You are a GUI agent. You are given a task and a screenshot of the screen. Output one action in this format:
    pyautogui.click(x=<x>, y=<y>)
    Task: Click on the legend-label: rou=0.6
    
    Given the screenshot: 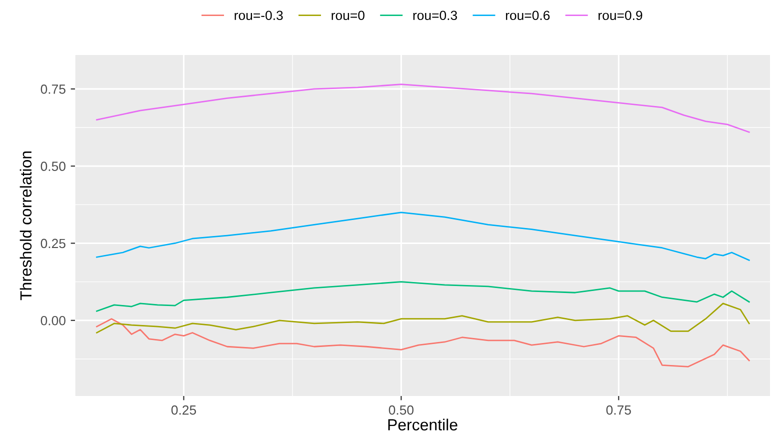 What is the action you would take?
    pyautogui.click(x=528, y=15)
    